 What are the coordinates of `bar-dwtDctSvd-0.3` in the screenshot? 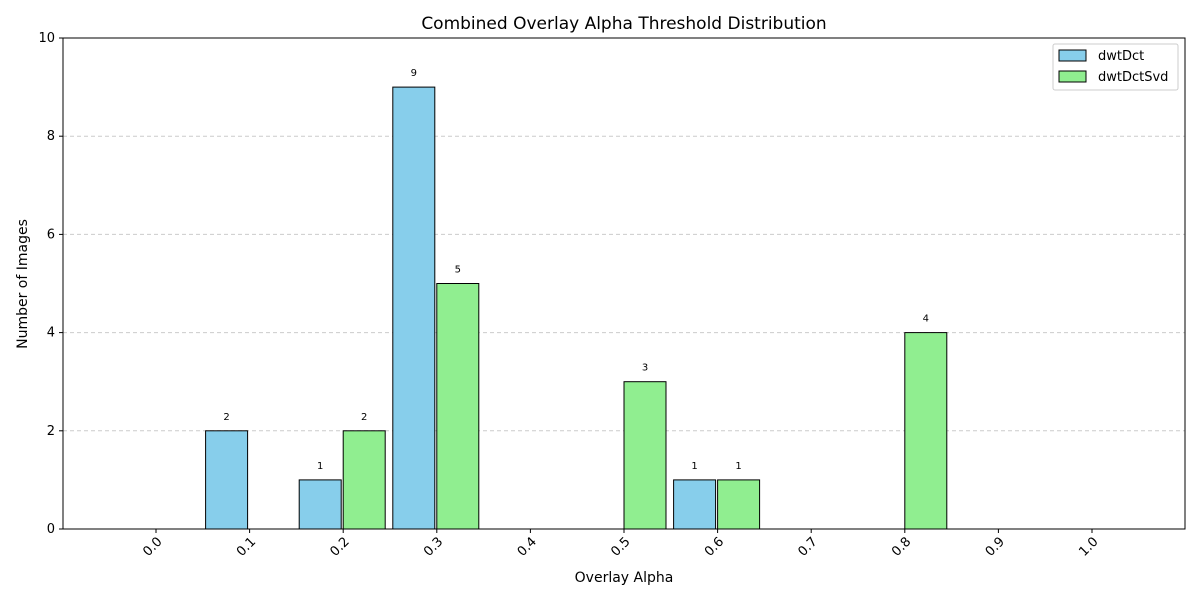 It's located at (458, 406).